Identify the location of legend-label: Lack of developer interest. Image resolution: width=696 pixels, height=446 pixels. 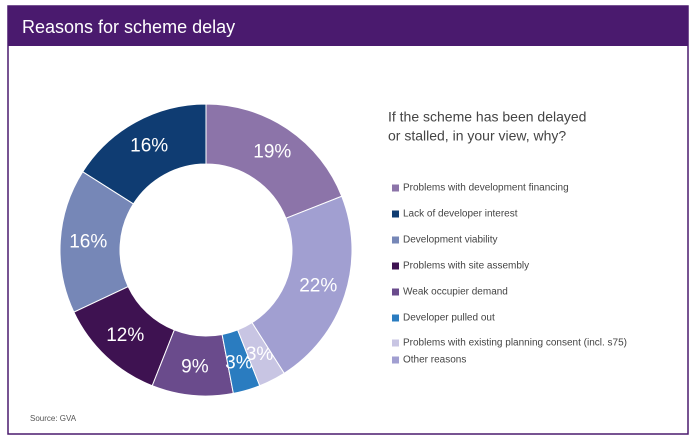
(460, 214).